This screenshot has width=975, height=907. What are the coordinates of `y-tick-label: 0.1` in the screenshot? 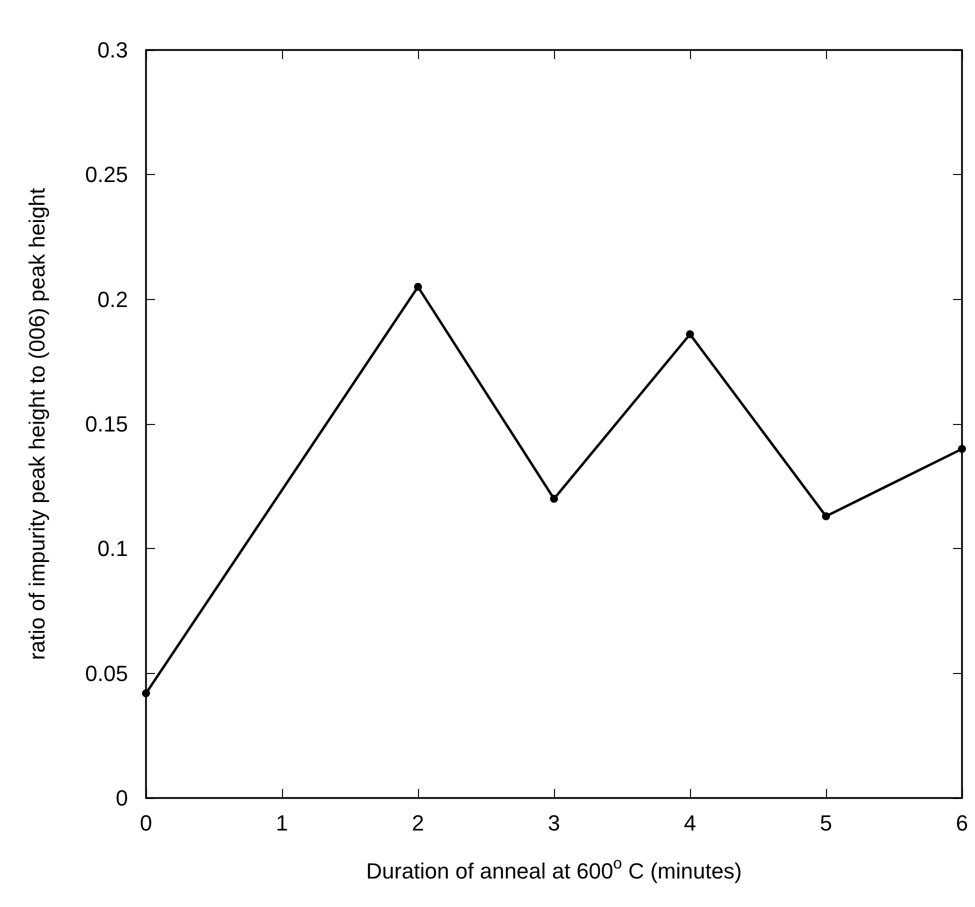 It's located at (112, 549).